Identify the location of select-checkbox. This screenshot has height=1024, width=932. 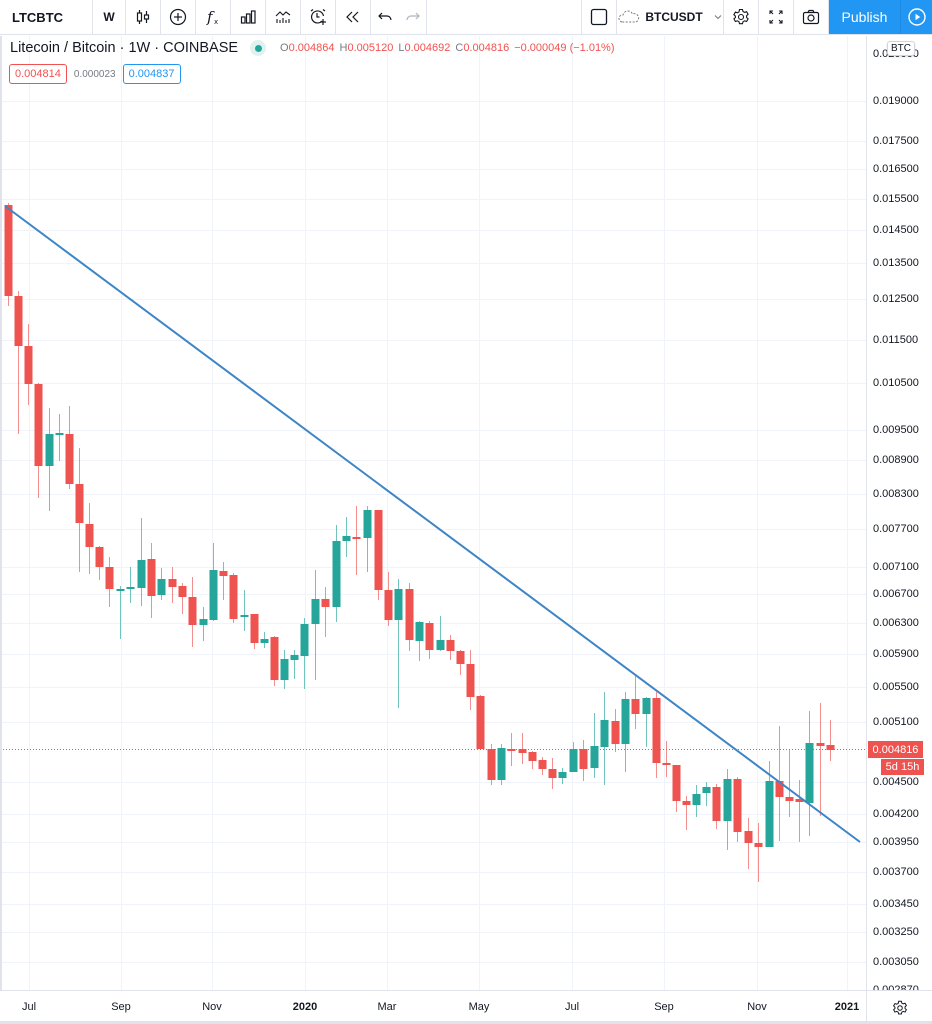
(599, 17).